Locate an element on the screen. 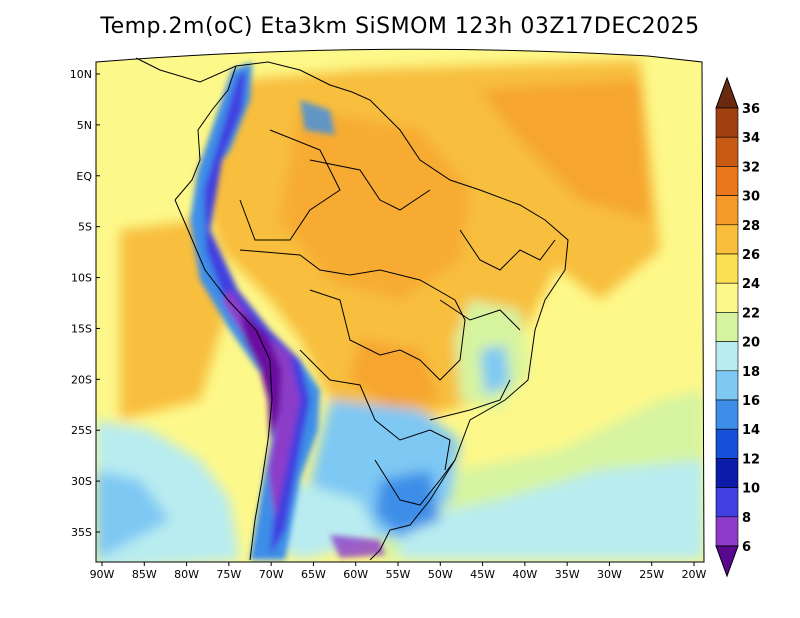 This screenshot has height=618, width=800. lon-tick-label: 80W is located at coordinates (186, 574).